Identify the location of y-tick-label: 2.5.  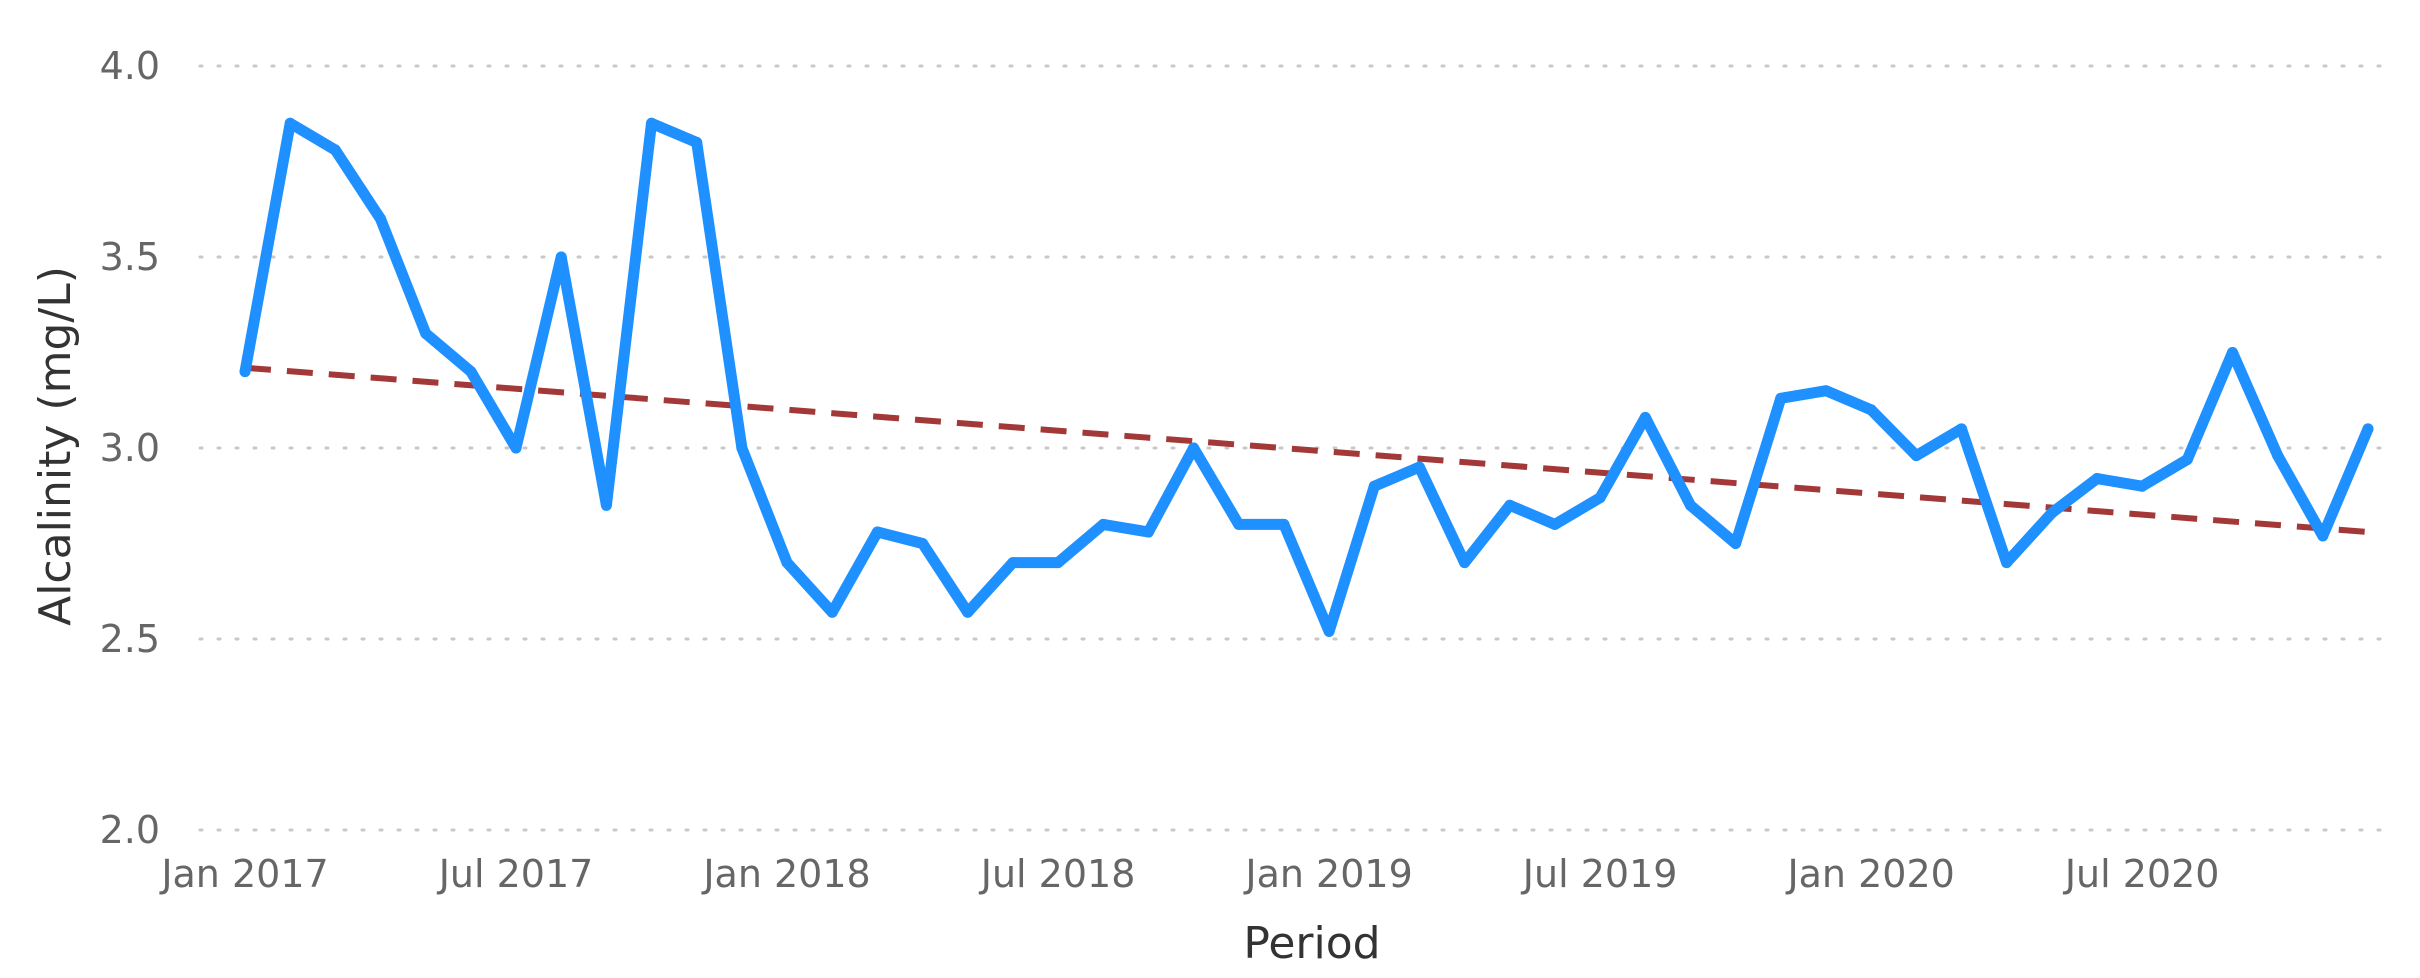
(130, 639).